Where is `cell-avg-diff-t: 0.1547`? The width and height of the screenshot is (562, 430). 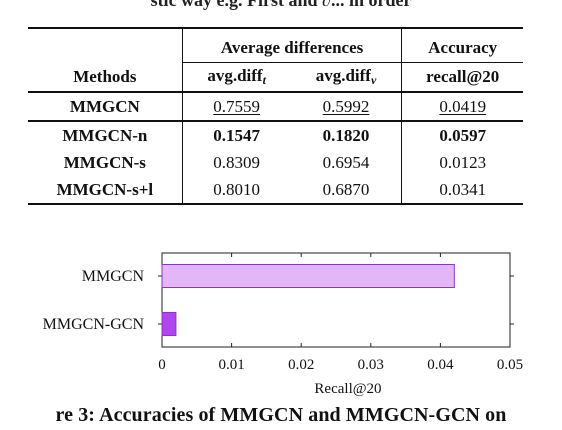
cell-avg-diff-t: 0.1547 is located at coordinates (236, 135).